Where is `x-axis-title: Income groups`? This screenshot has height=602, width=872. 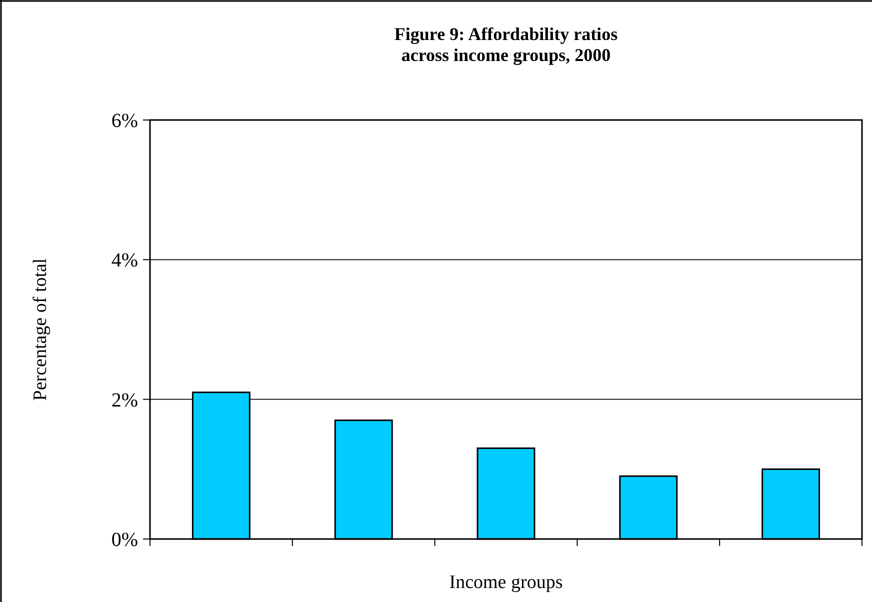
x-axis-title: Income groups is located at coordinates (506, 582).